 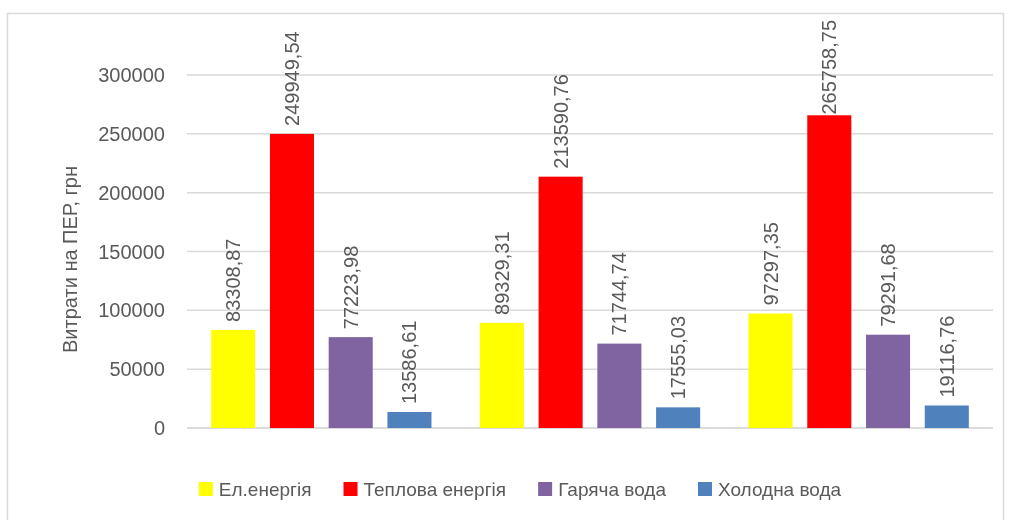 I want to click on y-tick-label: 100000, so click(x=131, y=310).